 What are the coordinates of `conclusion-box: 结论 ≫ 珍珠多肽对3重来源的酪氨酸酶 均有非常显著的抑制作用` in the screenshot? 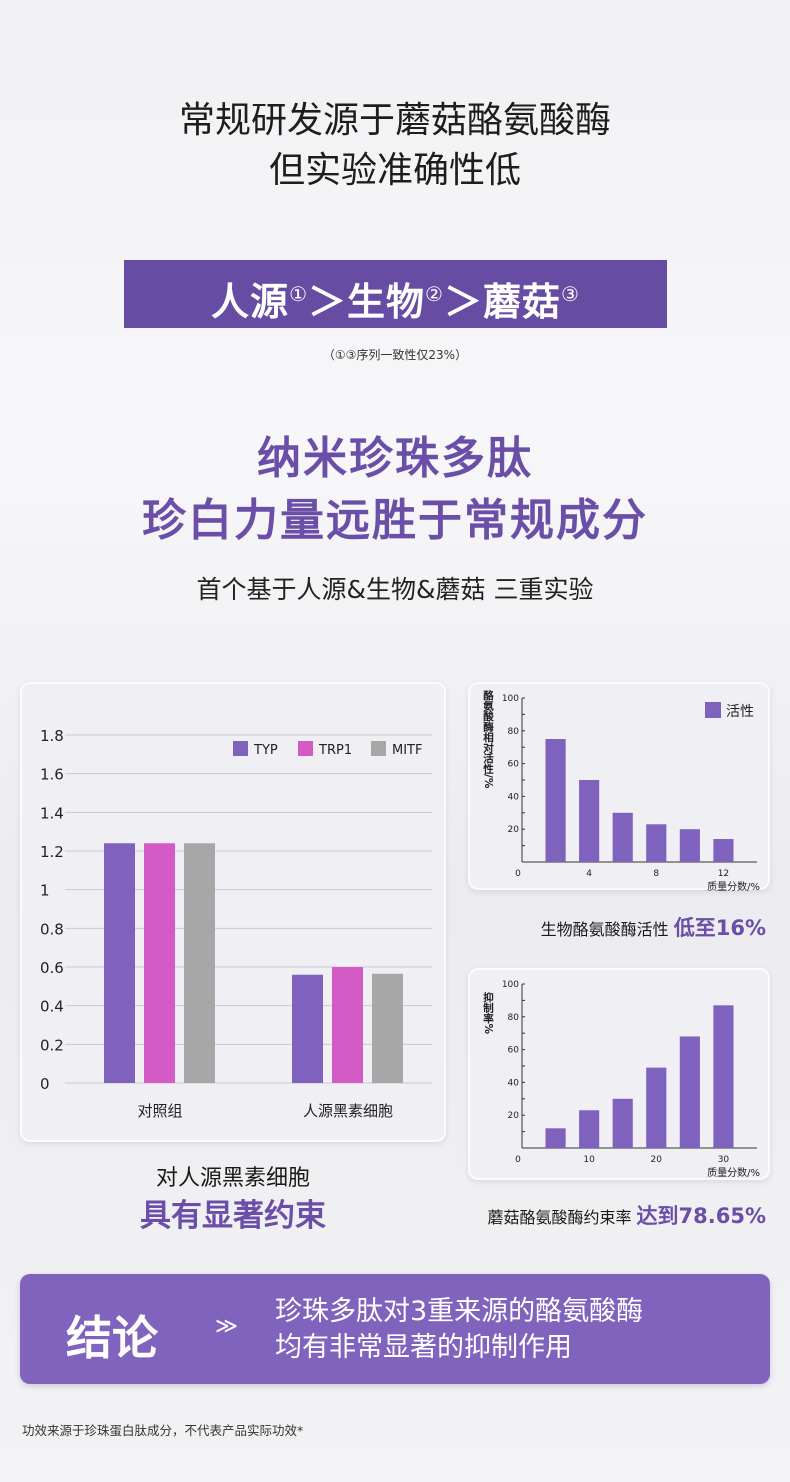 It's located at (395, 1329).